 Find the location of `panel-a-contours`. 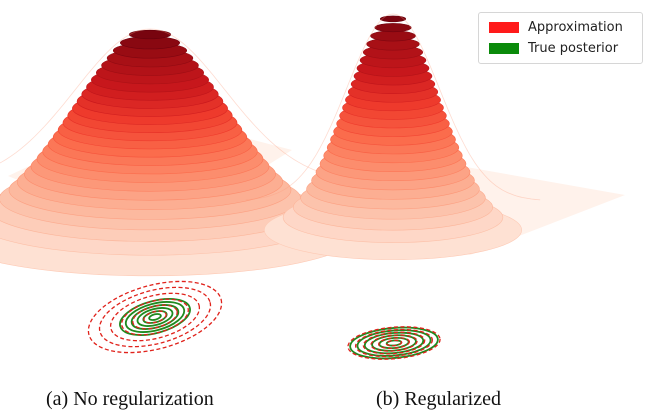

panel-a-contours is located at coordinates (155, 317).